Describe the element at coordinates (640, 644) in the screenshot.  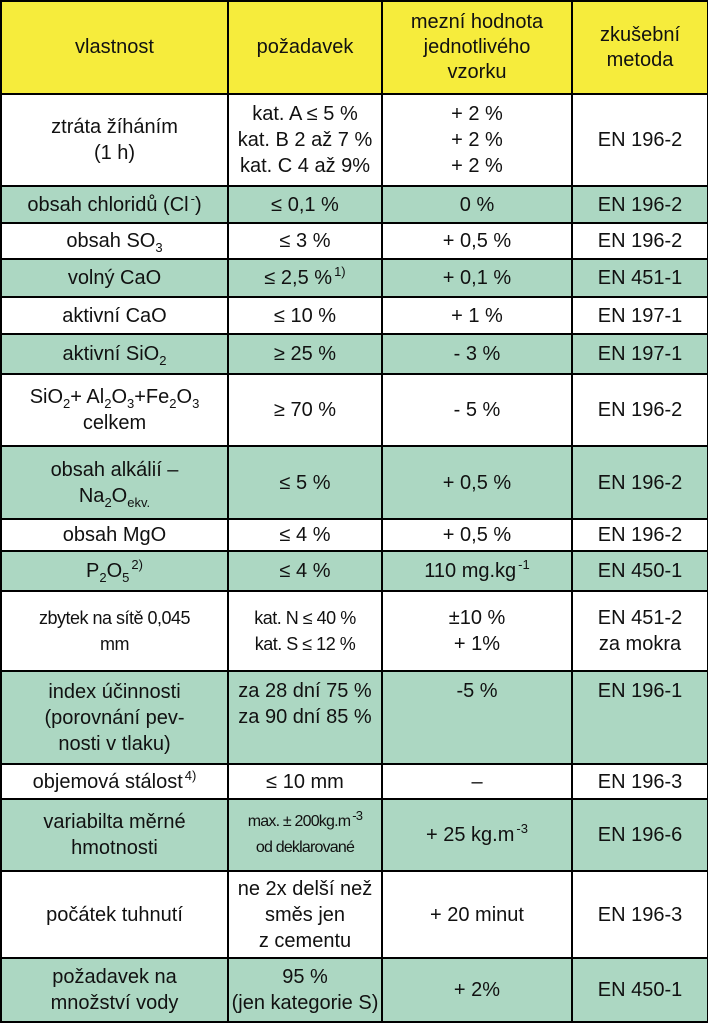
I see `text-run: za mokra` at that location.